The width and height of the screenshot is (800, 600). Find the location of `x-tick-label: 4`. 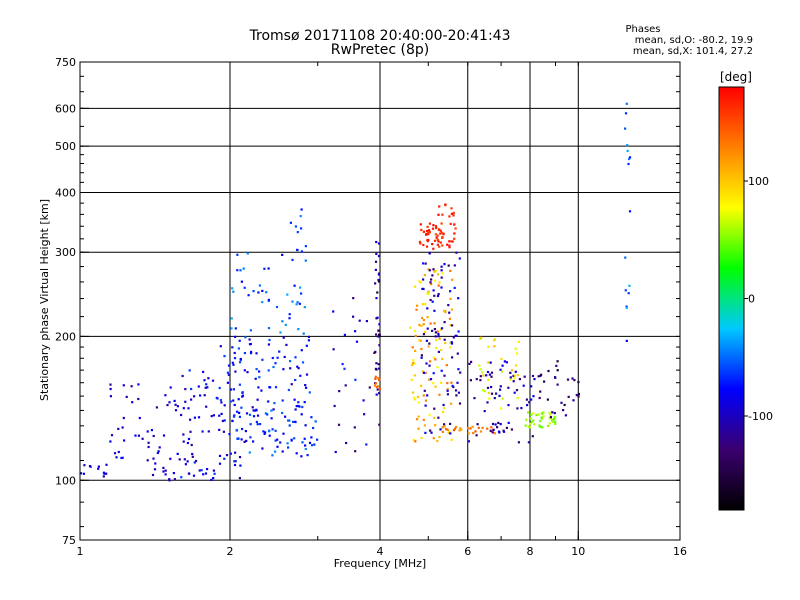

x-tick-label: 4 is located at coordinates (380, 551).